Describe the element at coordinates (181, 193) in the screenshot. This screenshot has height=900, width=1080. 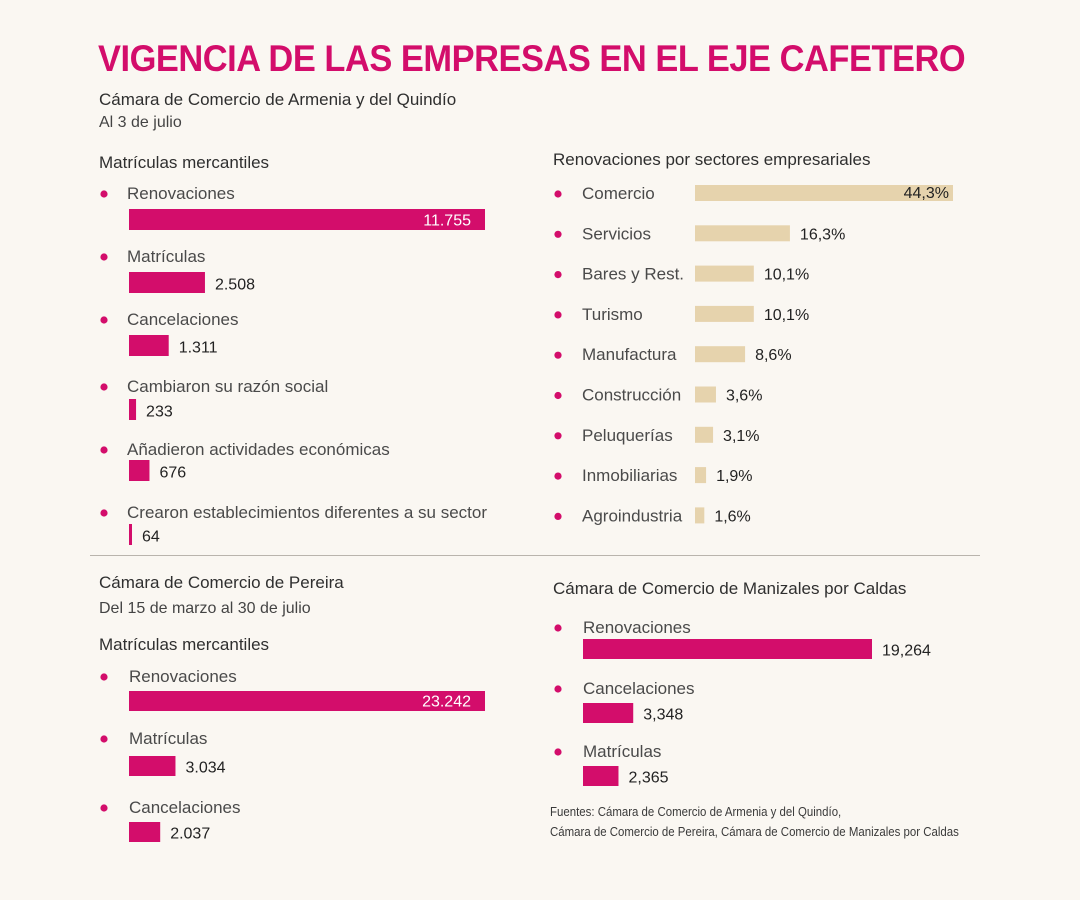
I see `armenia-matriculas-label: Renovaciones` at that location.